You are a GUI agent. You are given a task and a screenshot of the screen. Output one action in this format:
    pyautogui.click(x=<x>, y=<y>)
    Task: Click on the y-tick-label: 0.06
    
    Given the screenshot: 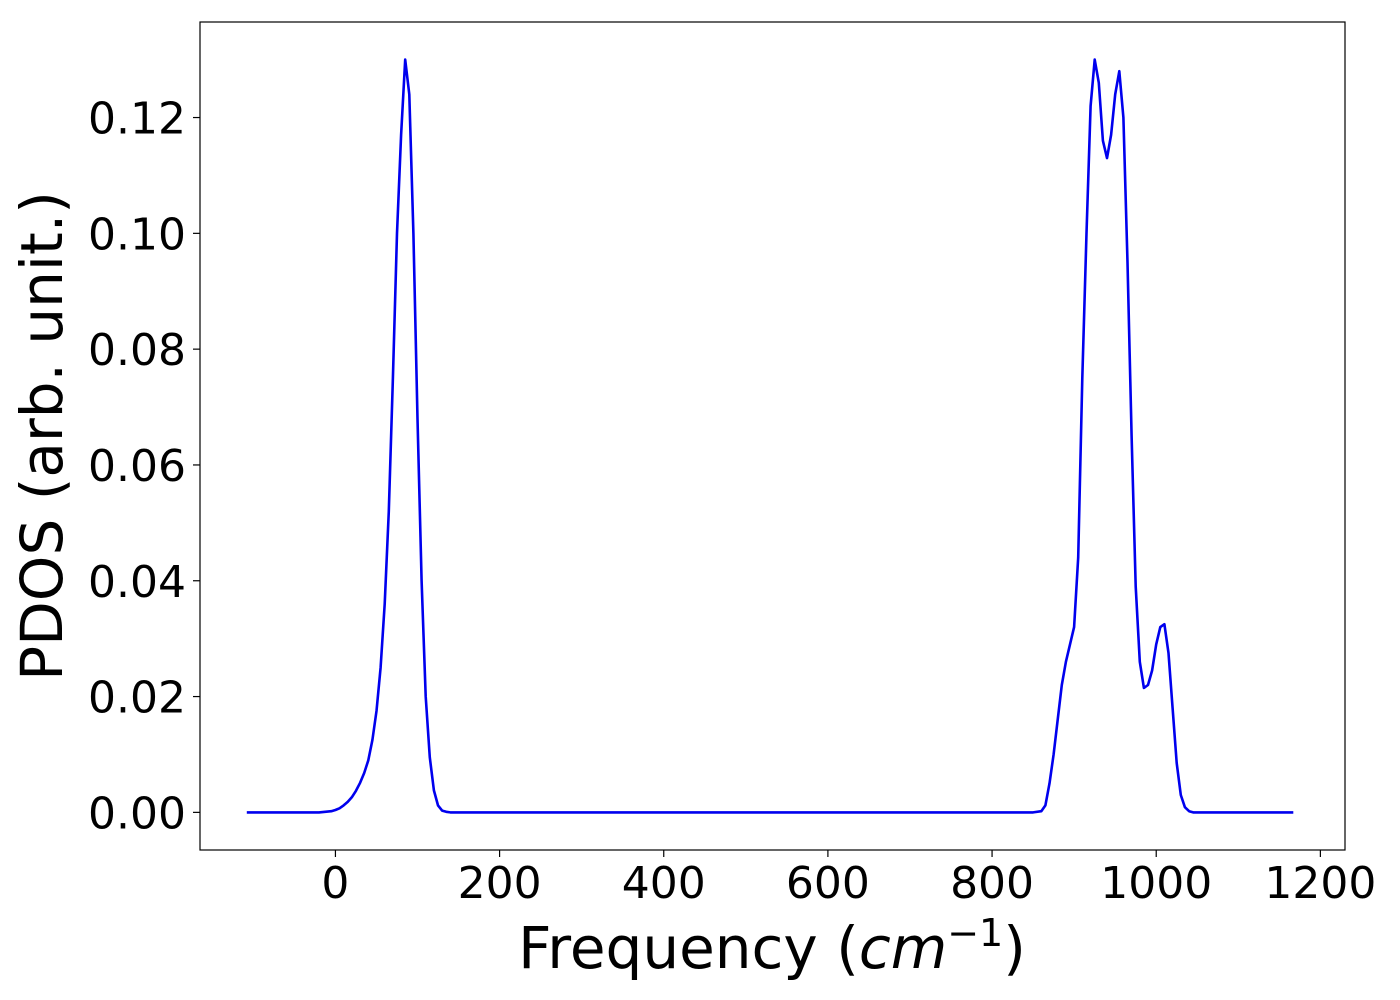 What is the action you would take?
    pyautogui.click(x=137, y=466)
    